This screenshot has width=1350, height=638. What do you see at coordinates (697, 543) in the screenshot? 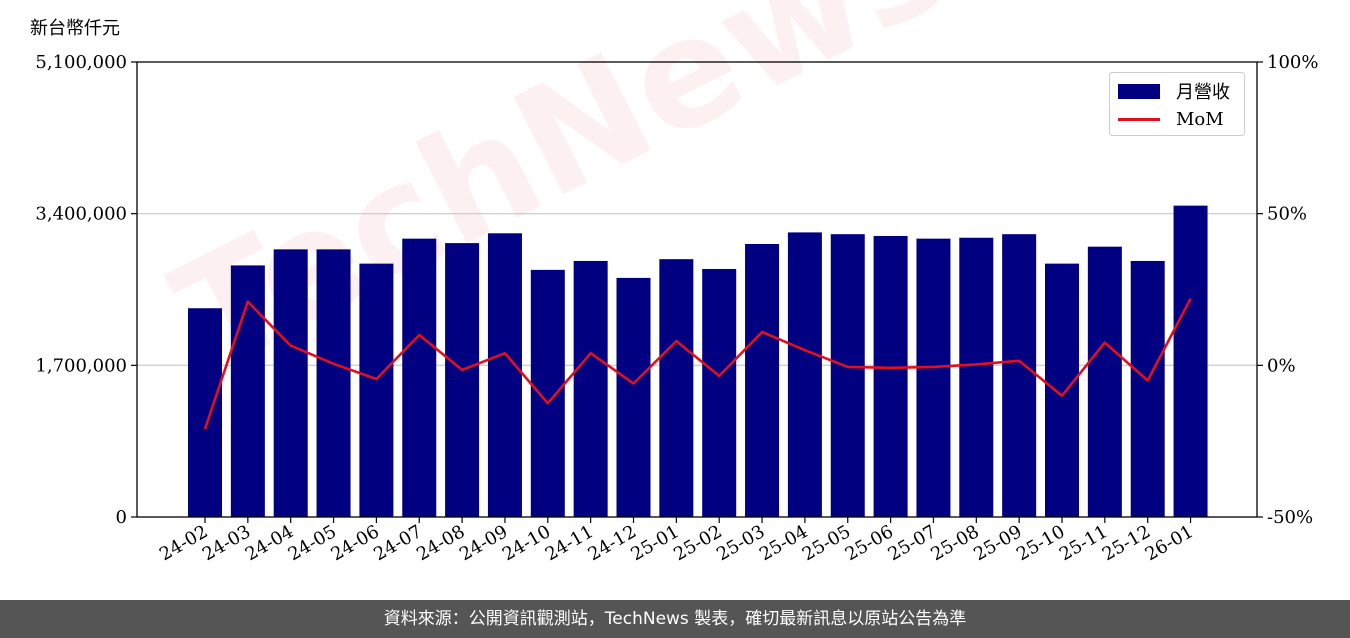
I see `x-tick-label-25-02: 25-02` at bounding box center [697, 543].